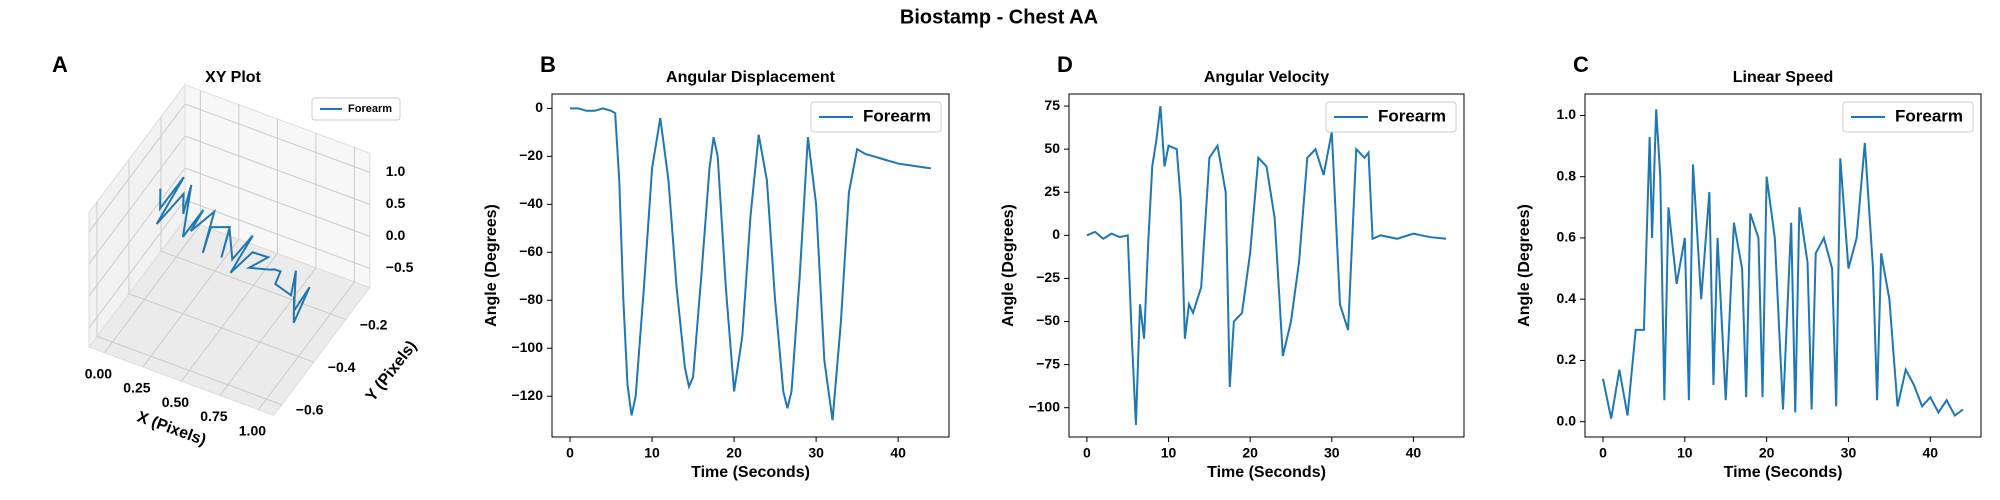 The width and height of the screenshot is (2000, 500). Describe the element at coordinates (531, 299) in the screenshot. I see `y-tick-label: −80` at that location.